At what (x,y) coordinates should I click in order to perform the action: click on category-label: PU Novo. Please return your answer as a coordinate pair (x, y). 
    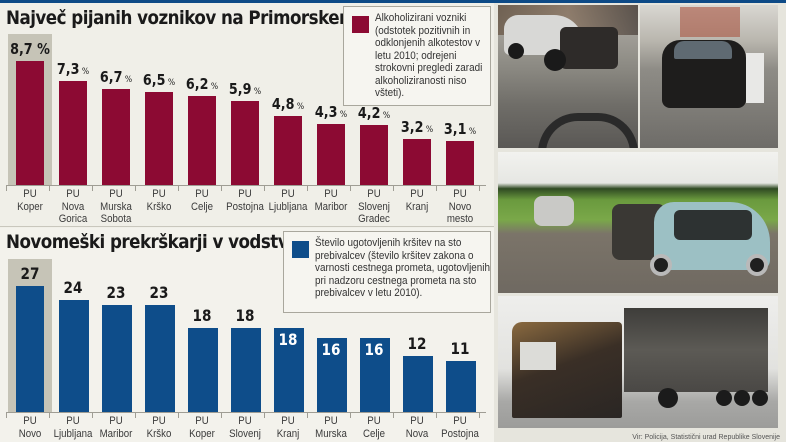
    Looking at the image, I should click on (30, 427).